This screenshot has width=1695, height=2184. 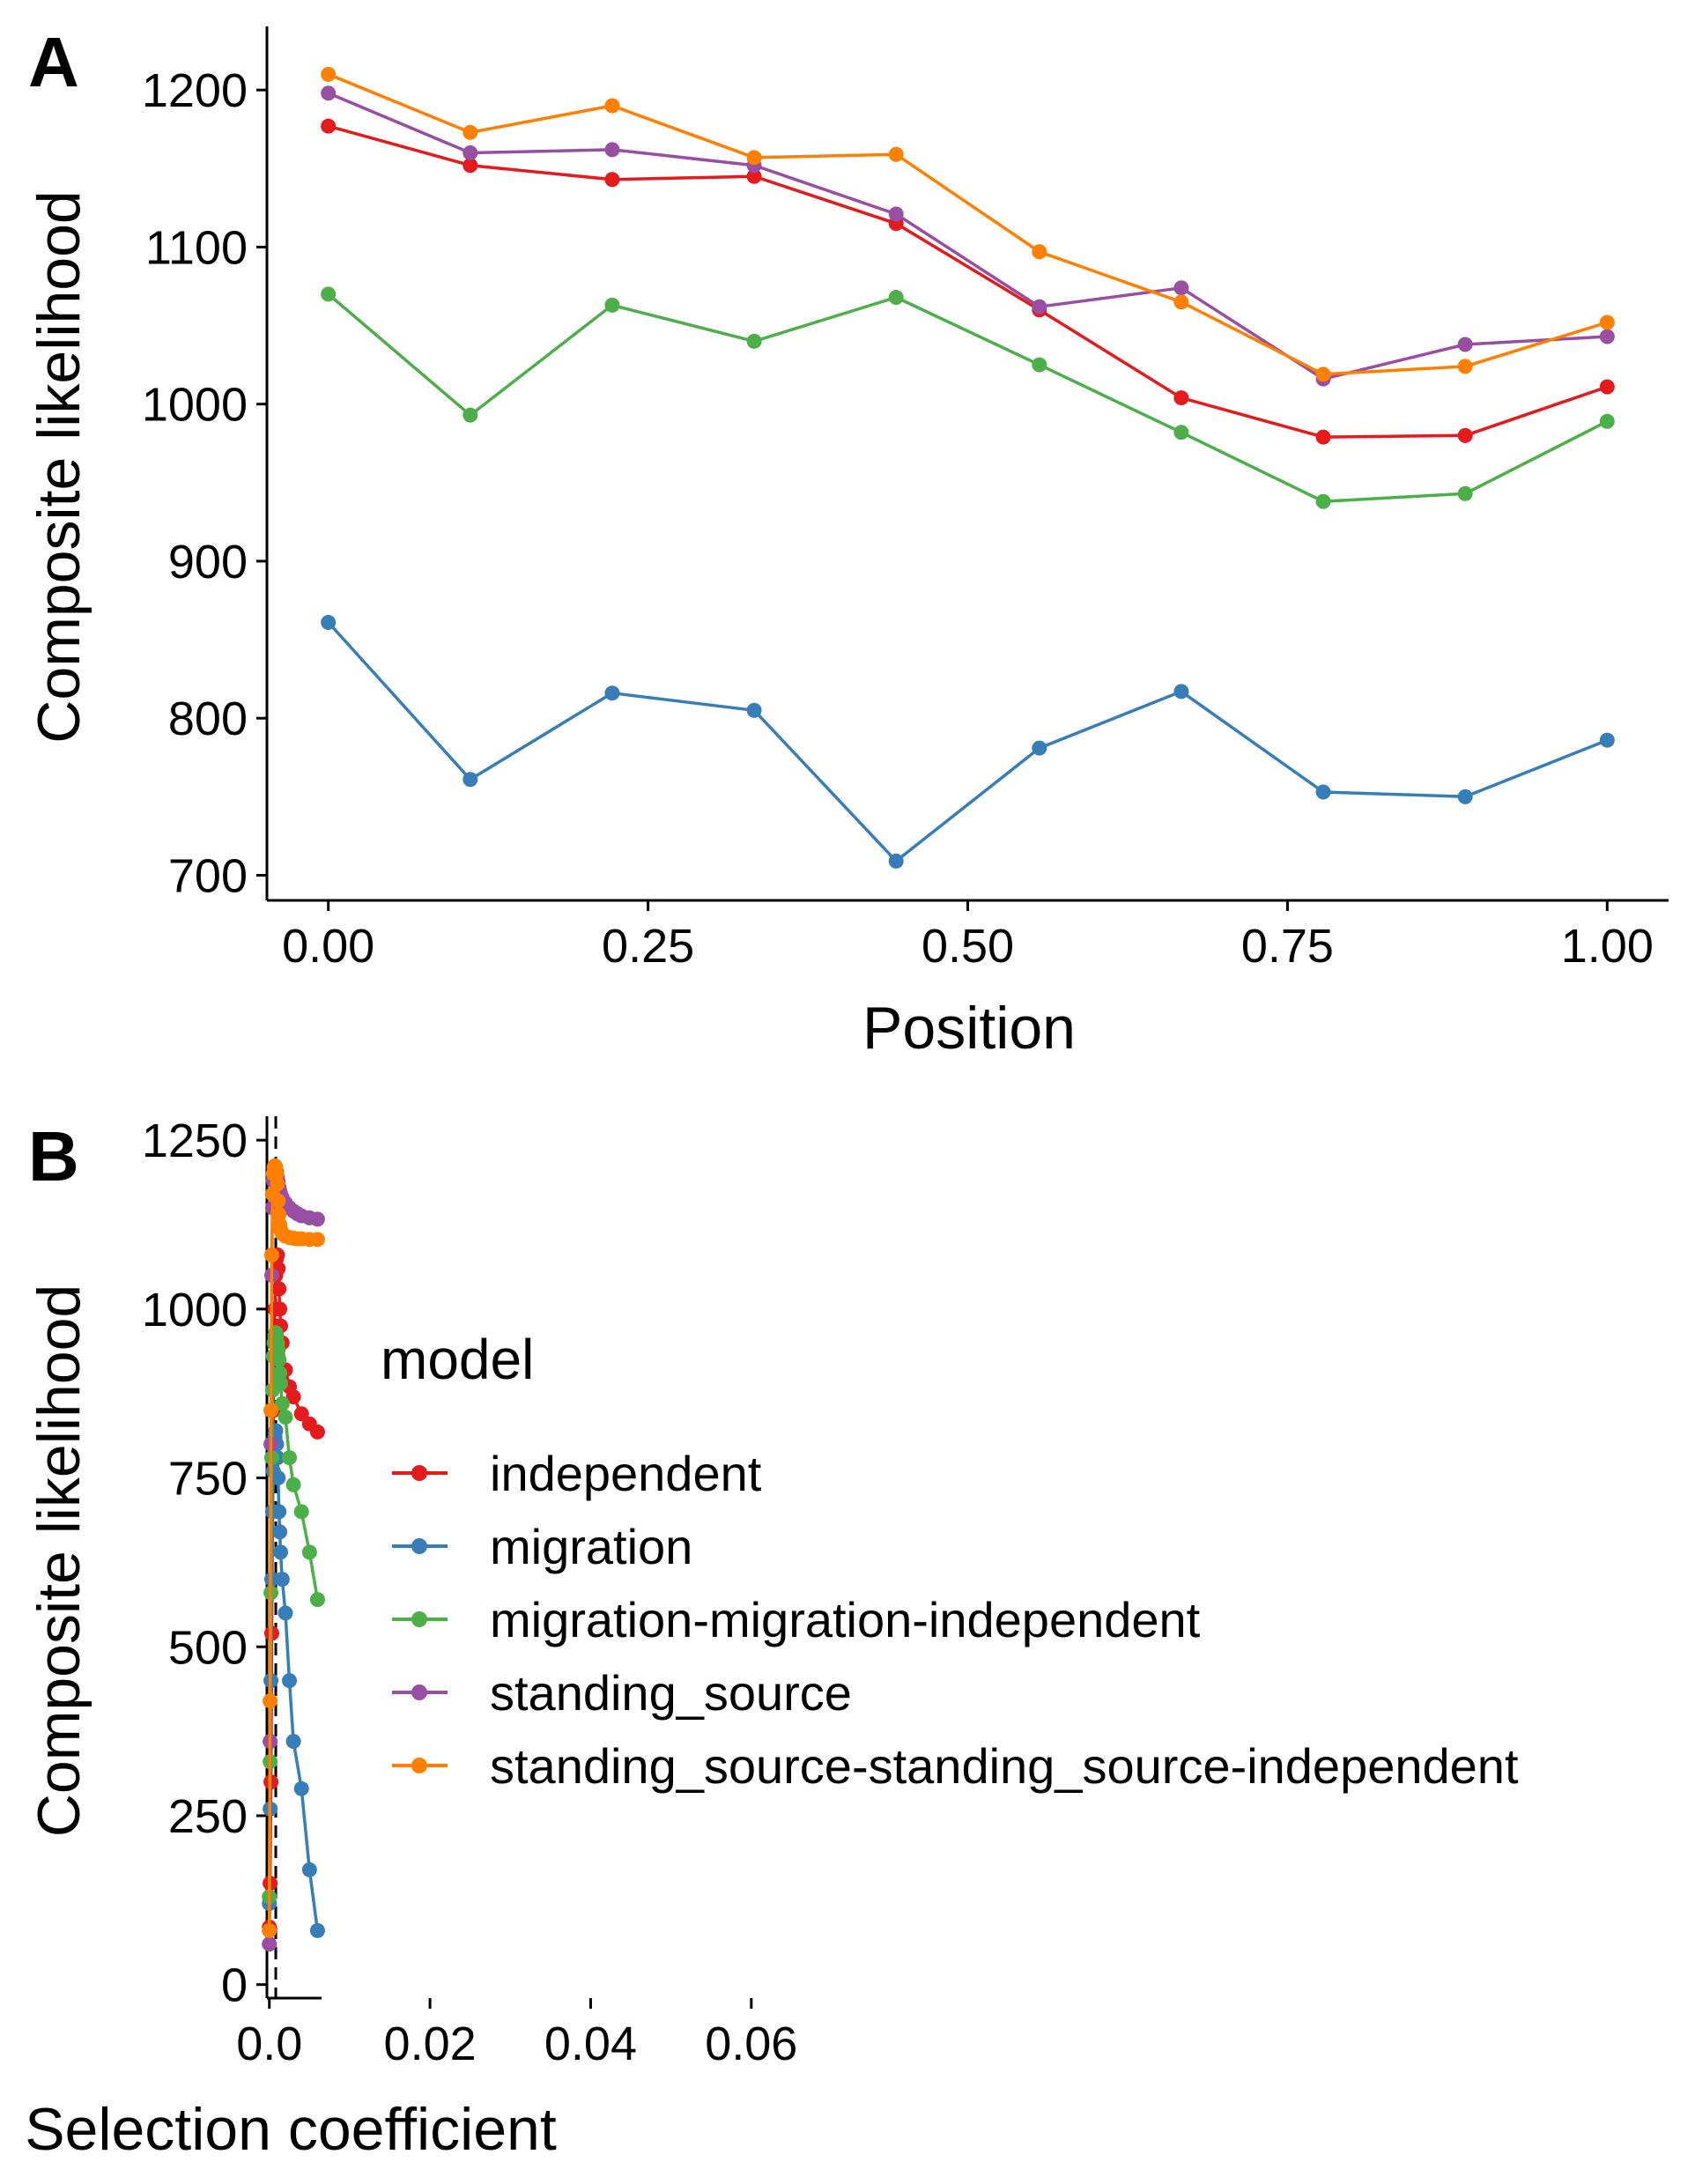 I want to click on x-tick-label: 0.25, so click(x=648, y=946).